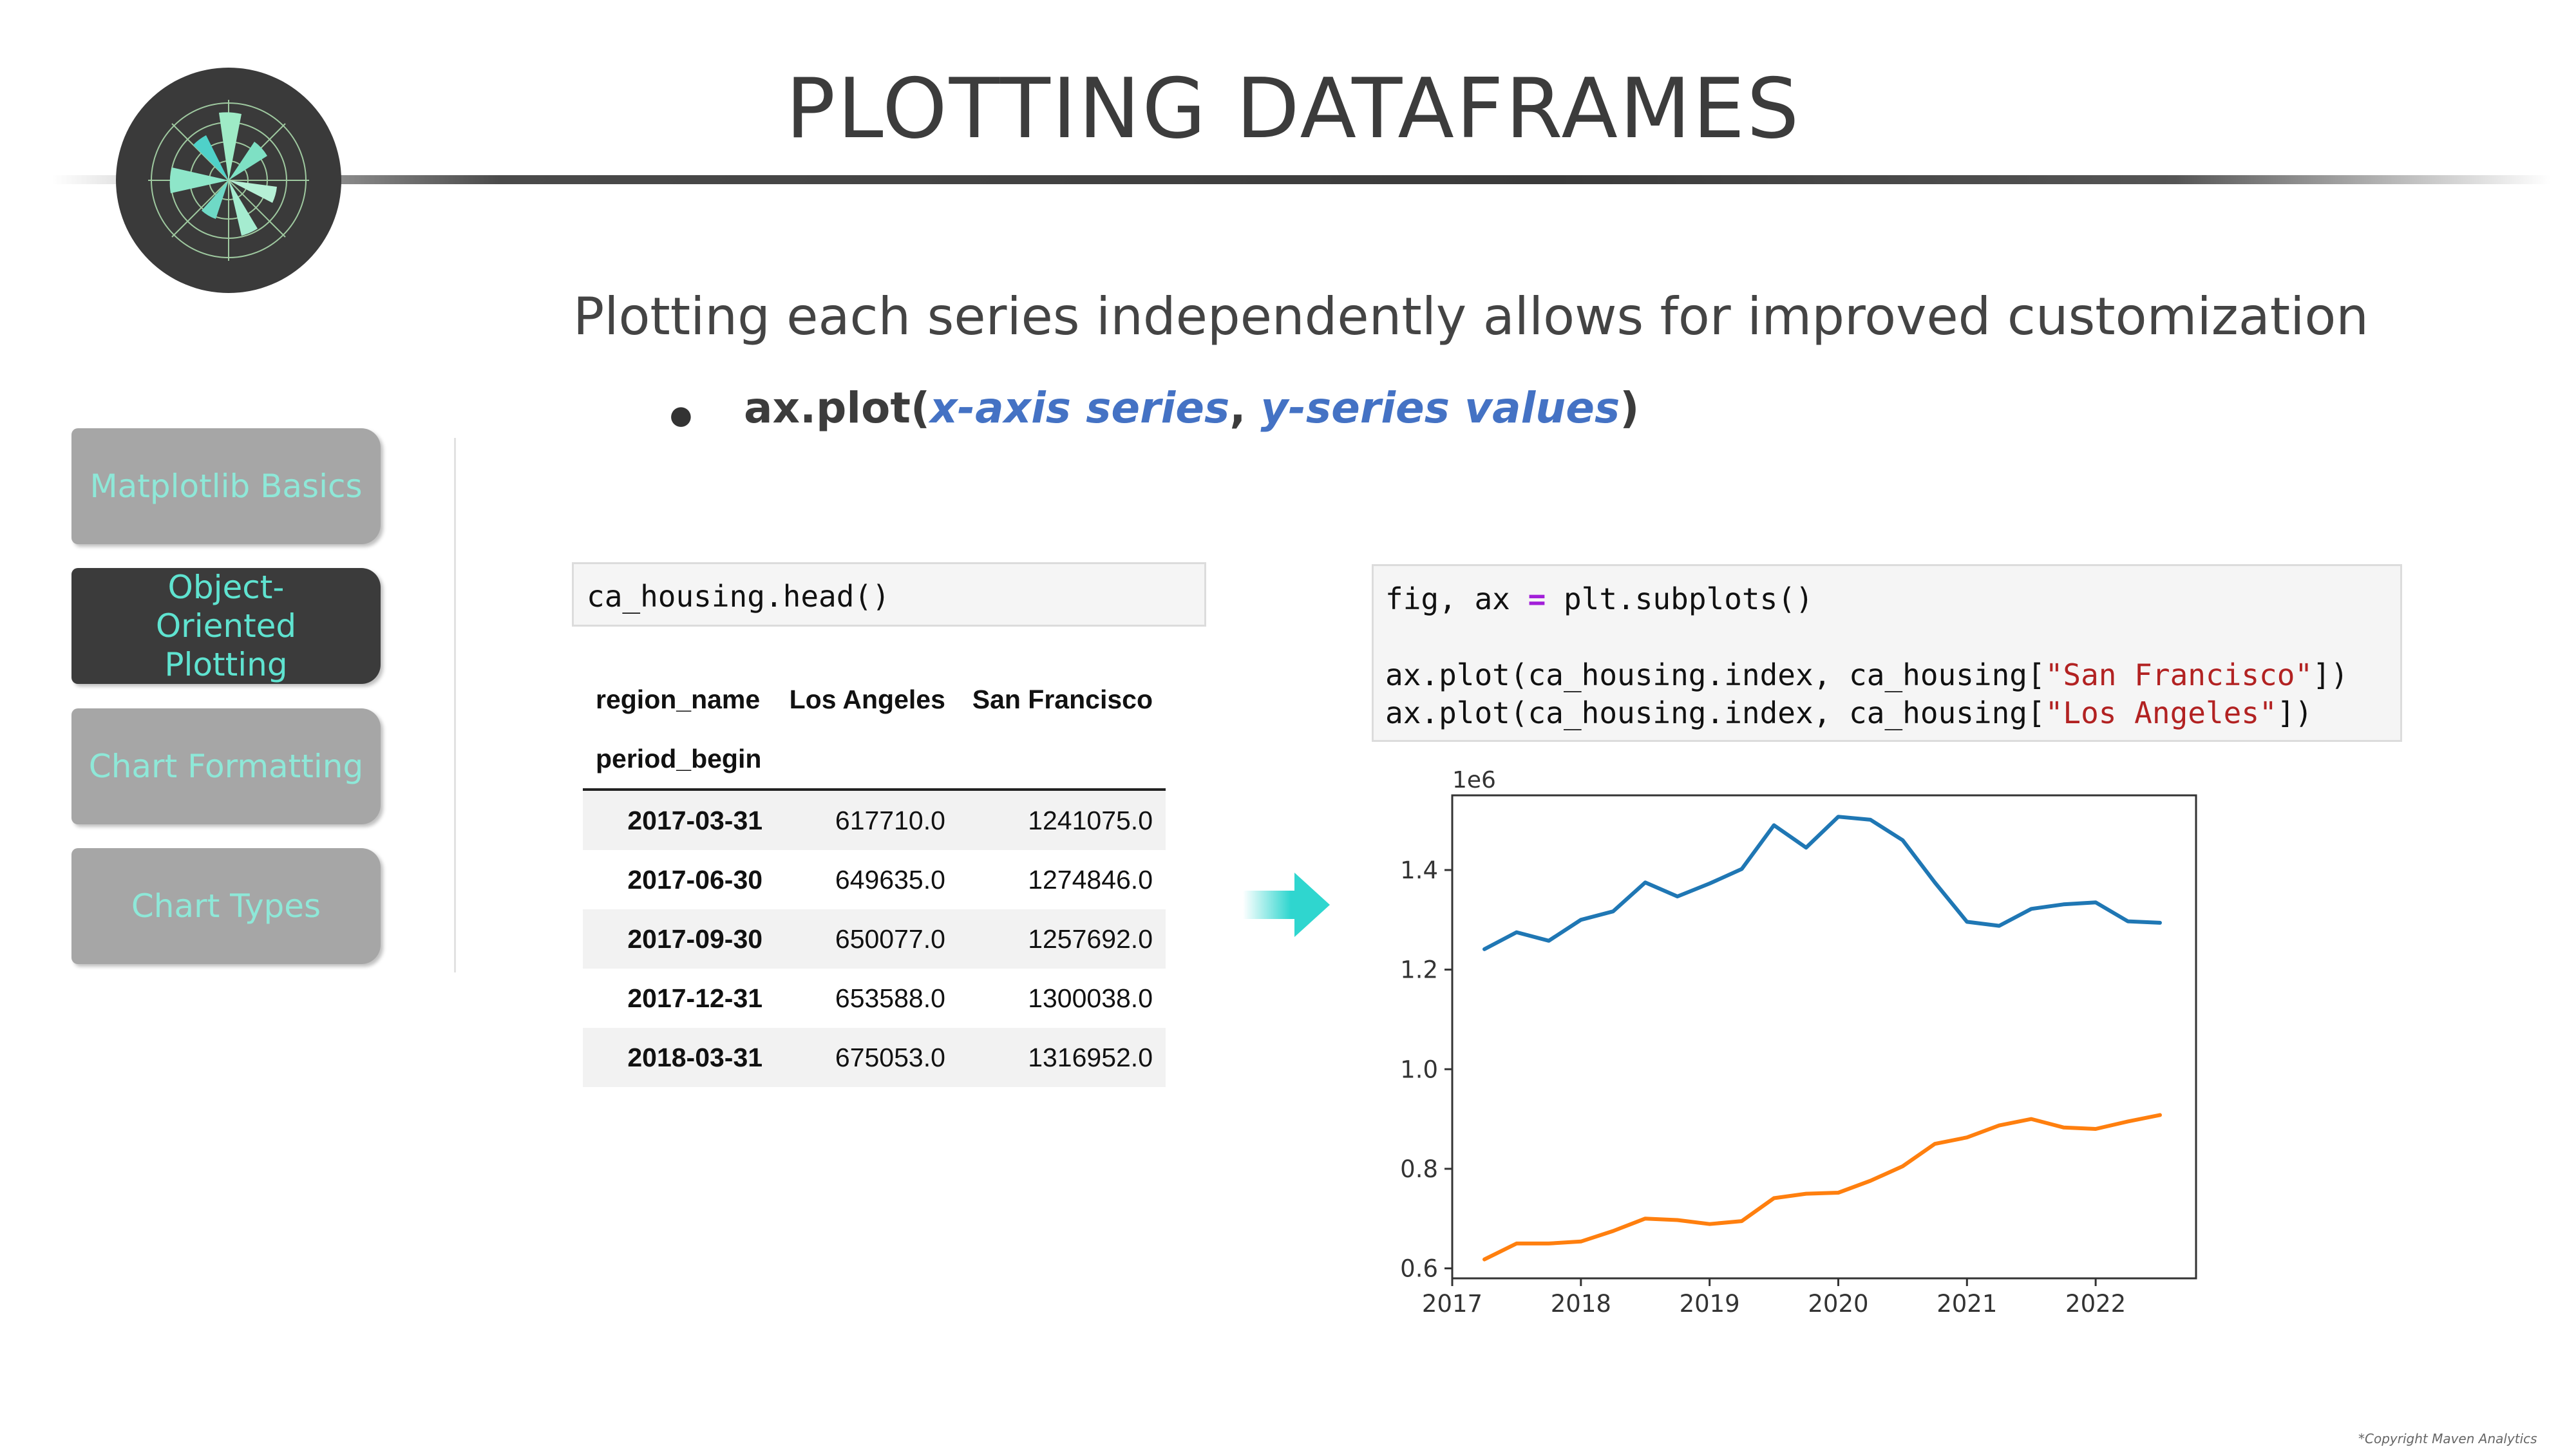  I want to click on y-offset-label: 1e6, so click(1474, 780).